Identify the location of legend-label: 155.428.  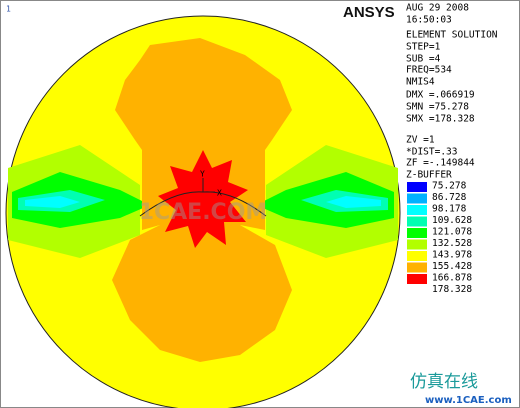
(452, 266).